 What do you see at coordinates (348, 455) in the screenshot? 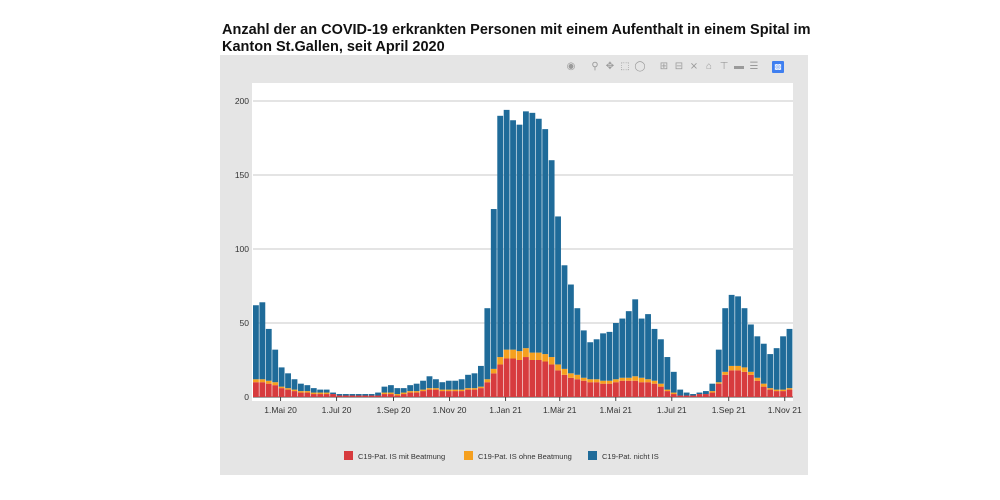
I see `legend-swatch` at bounding box center [348, 455].